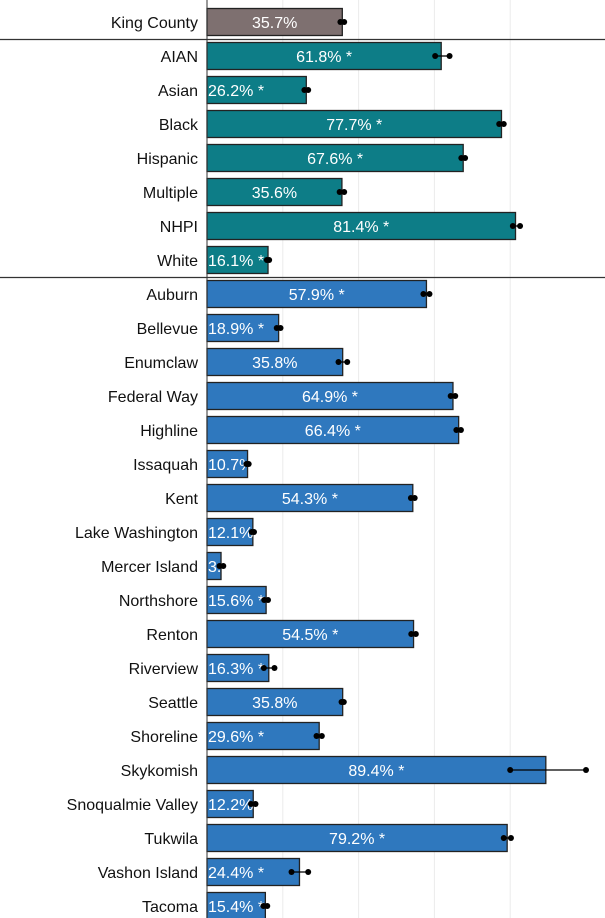 This screenshot has height=918, width=605. Describe the element at coordinates (520, 226) in the screenshot. I see `ci-upper-point-nhpi` at that location.